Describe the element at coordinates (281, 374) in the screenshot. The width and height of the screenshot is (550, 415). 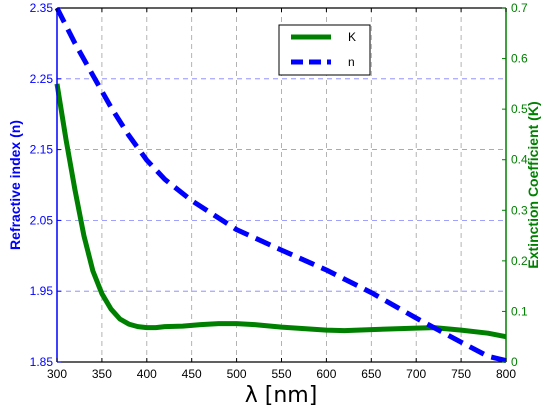
I see `x-tick-label: 550` at that location.